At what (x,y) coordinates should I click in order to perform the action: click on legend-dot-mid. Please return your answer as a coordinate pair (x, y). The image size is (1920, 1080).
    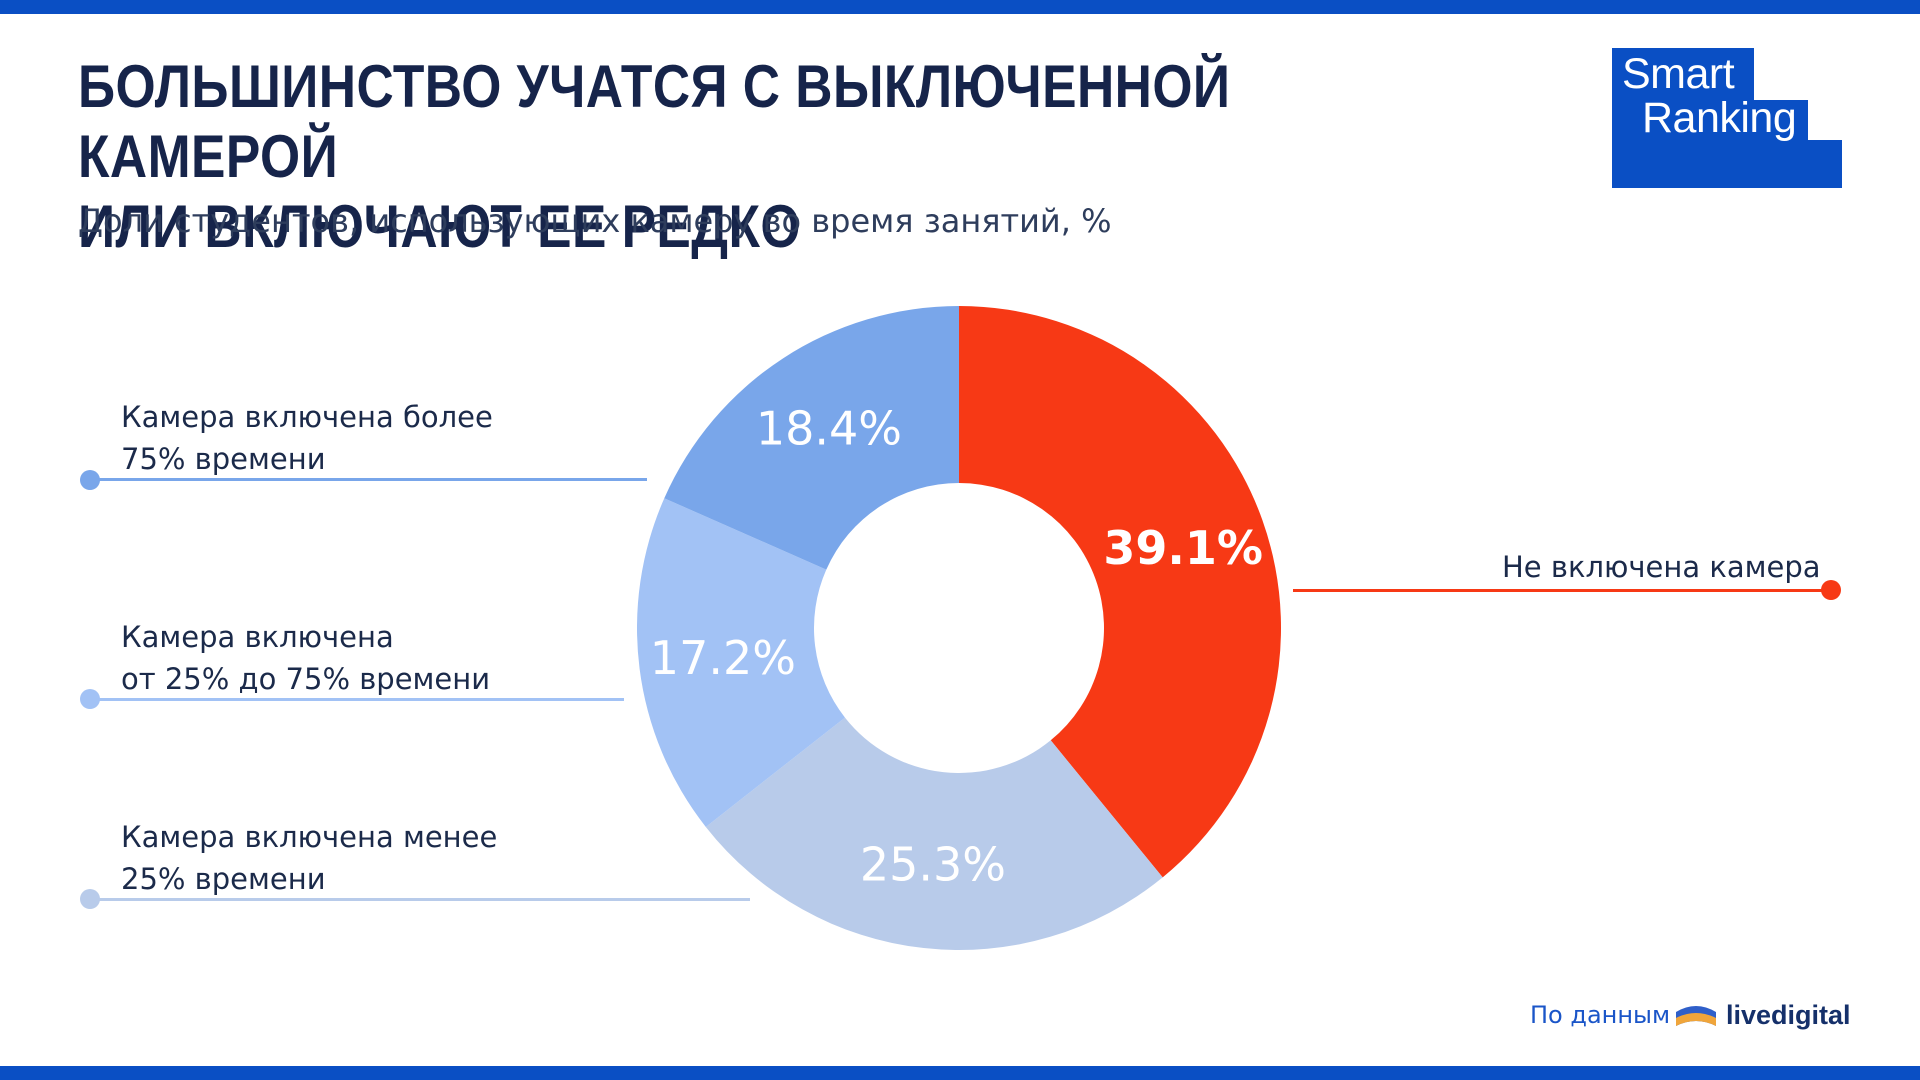
    Looking at the image, I should click on (90, 699).